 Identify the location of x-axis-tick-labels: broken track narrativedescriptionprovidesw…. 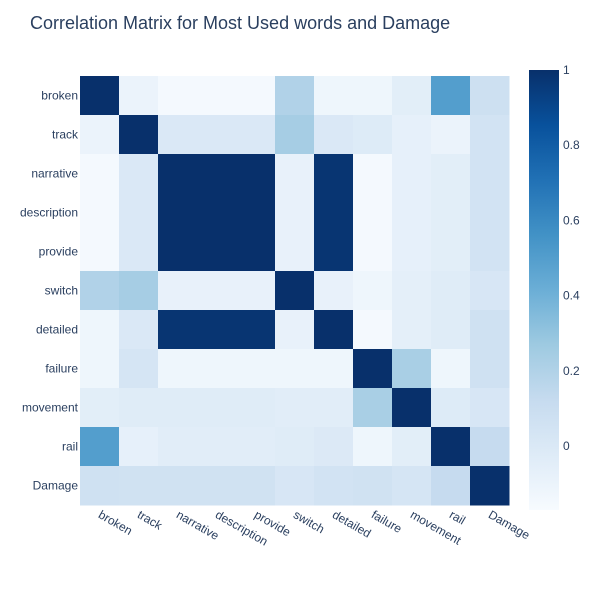
(314, 527).